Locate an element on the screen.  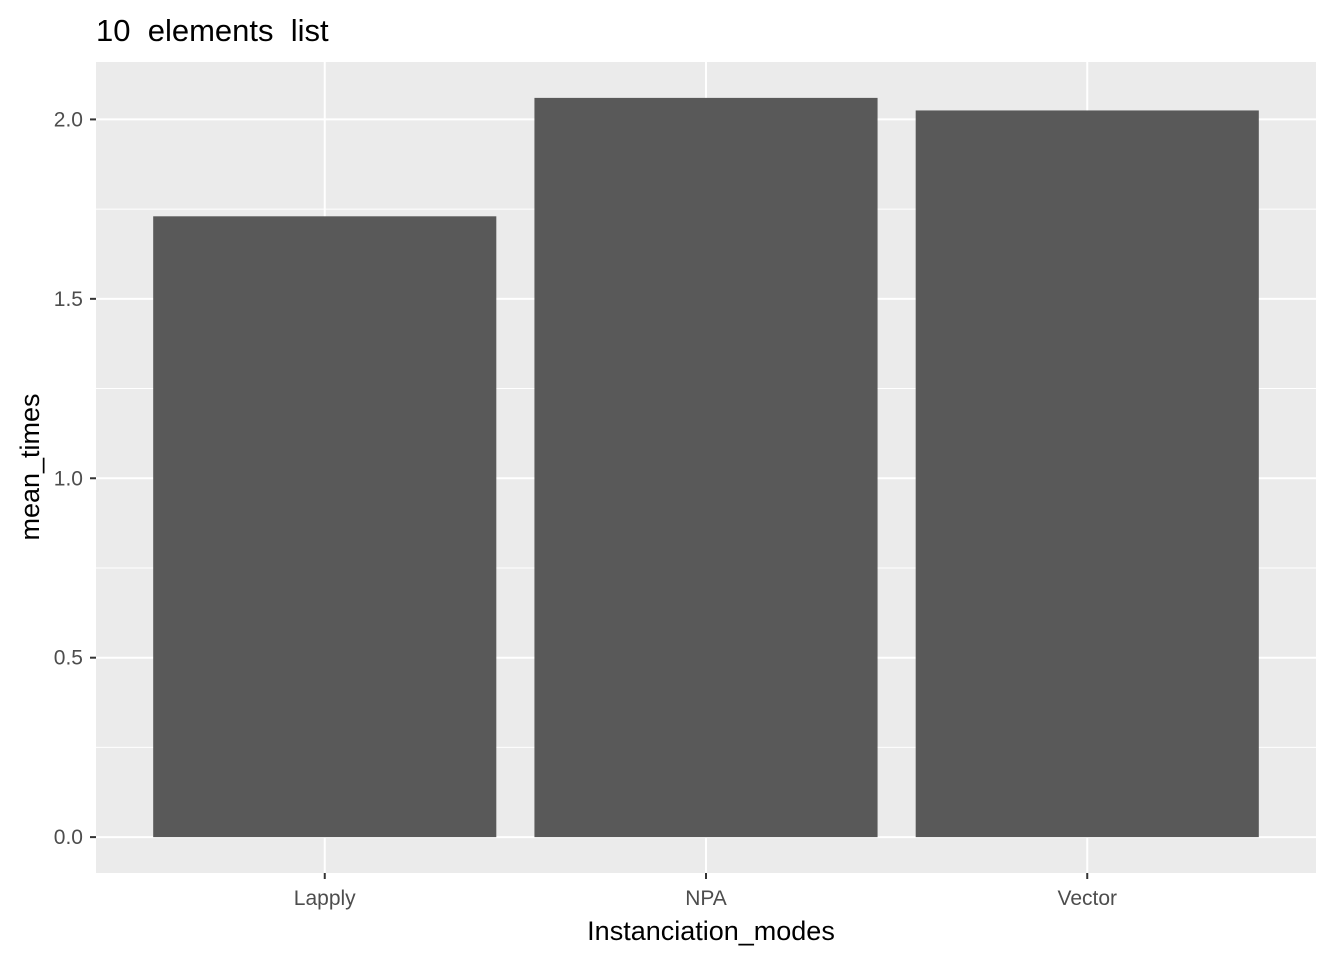
x-axis-ticks: Lapply NPA Vector is located at coordinates (705, 891).